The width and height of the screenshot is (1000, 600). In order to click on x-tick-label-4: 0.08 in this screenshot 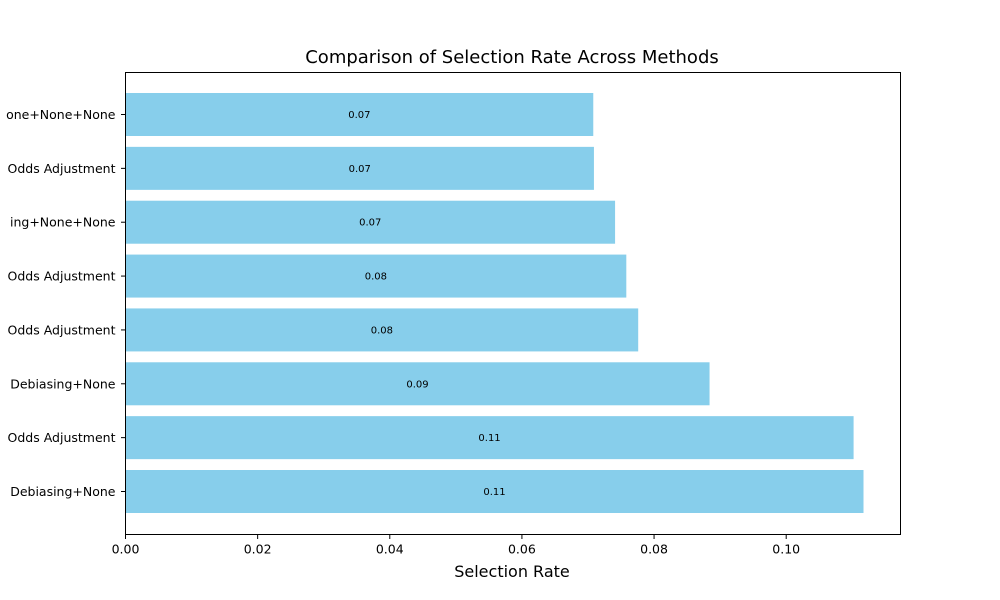, I will do `click(654, 549)`.